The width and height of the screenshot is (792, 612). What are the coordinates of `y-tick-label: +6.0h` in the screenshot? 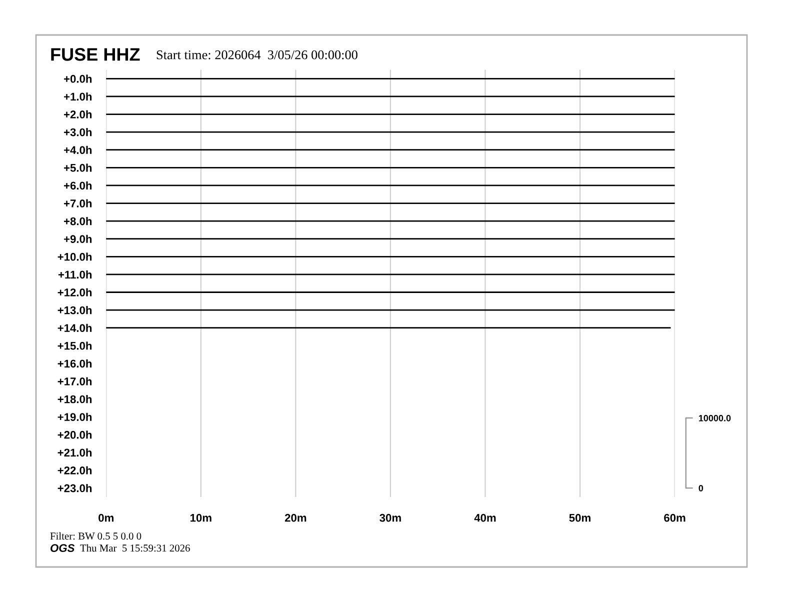 It's located at (78, 185).